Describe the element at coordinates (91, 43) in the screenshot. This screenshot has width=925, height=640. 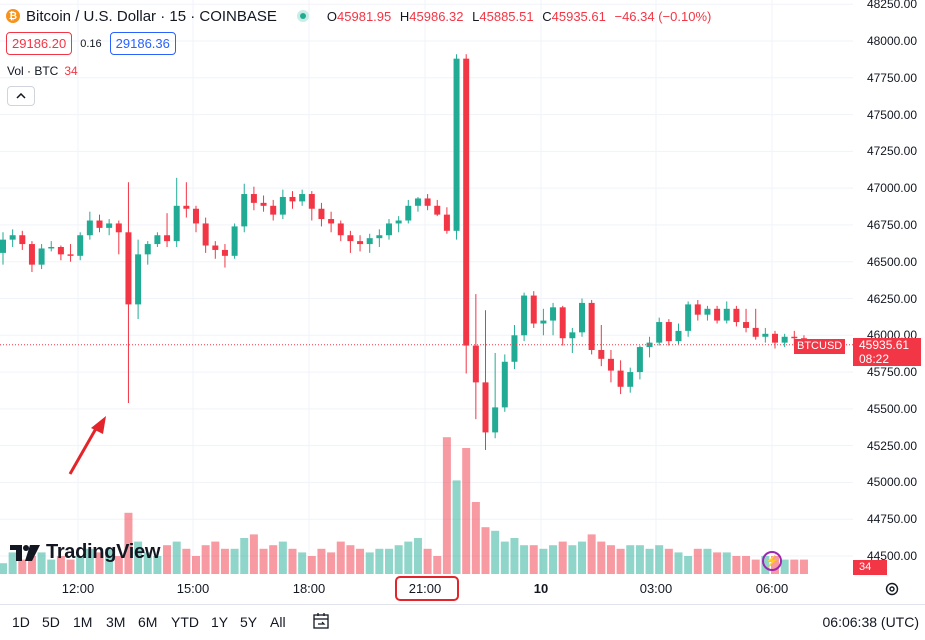
I see `trade-buttons: 29186.20 0.16 29186.36` at that location.